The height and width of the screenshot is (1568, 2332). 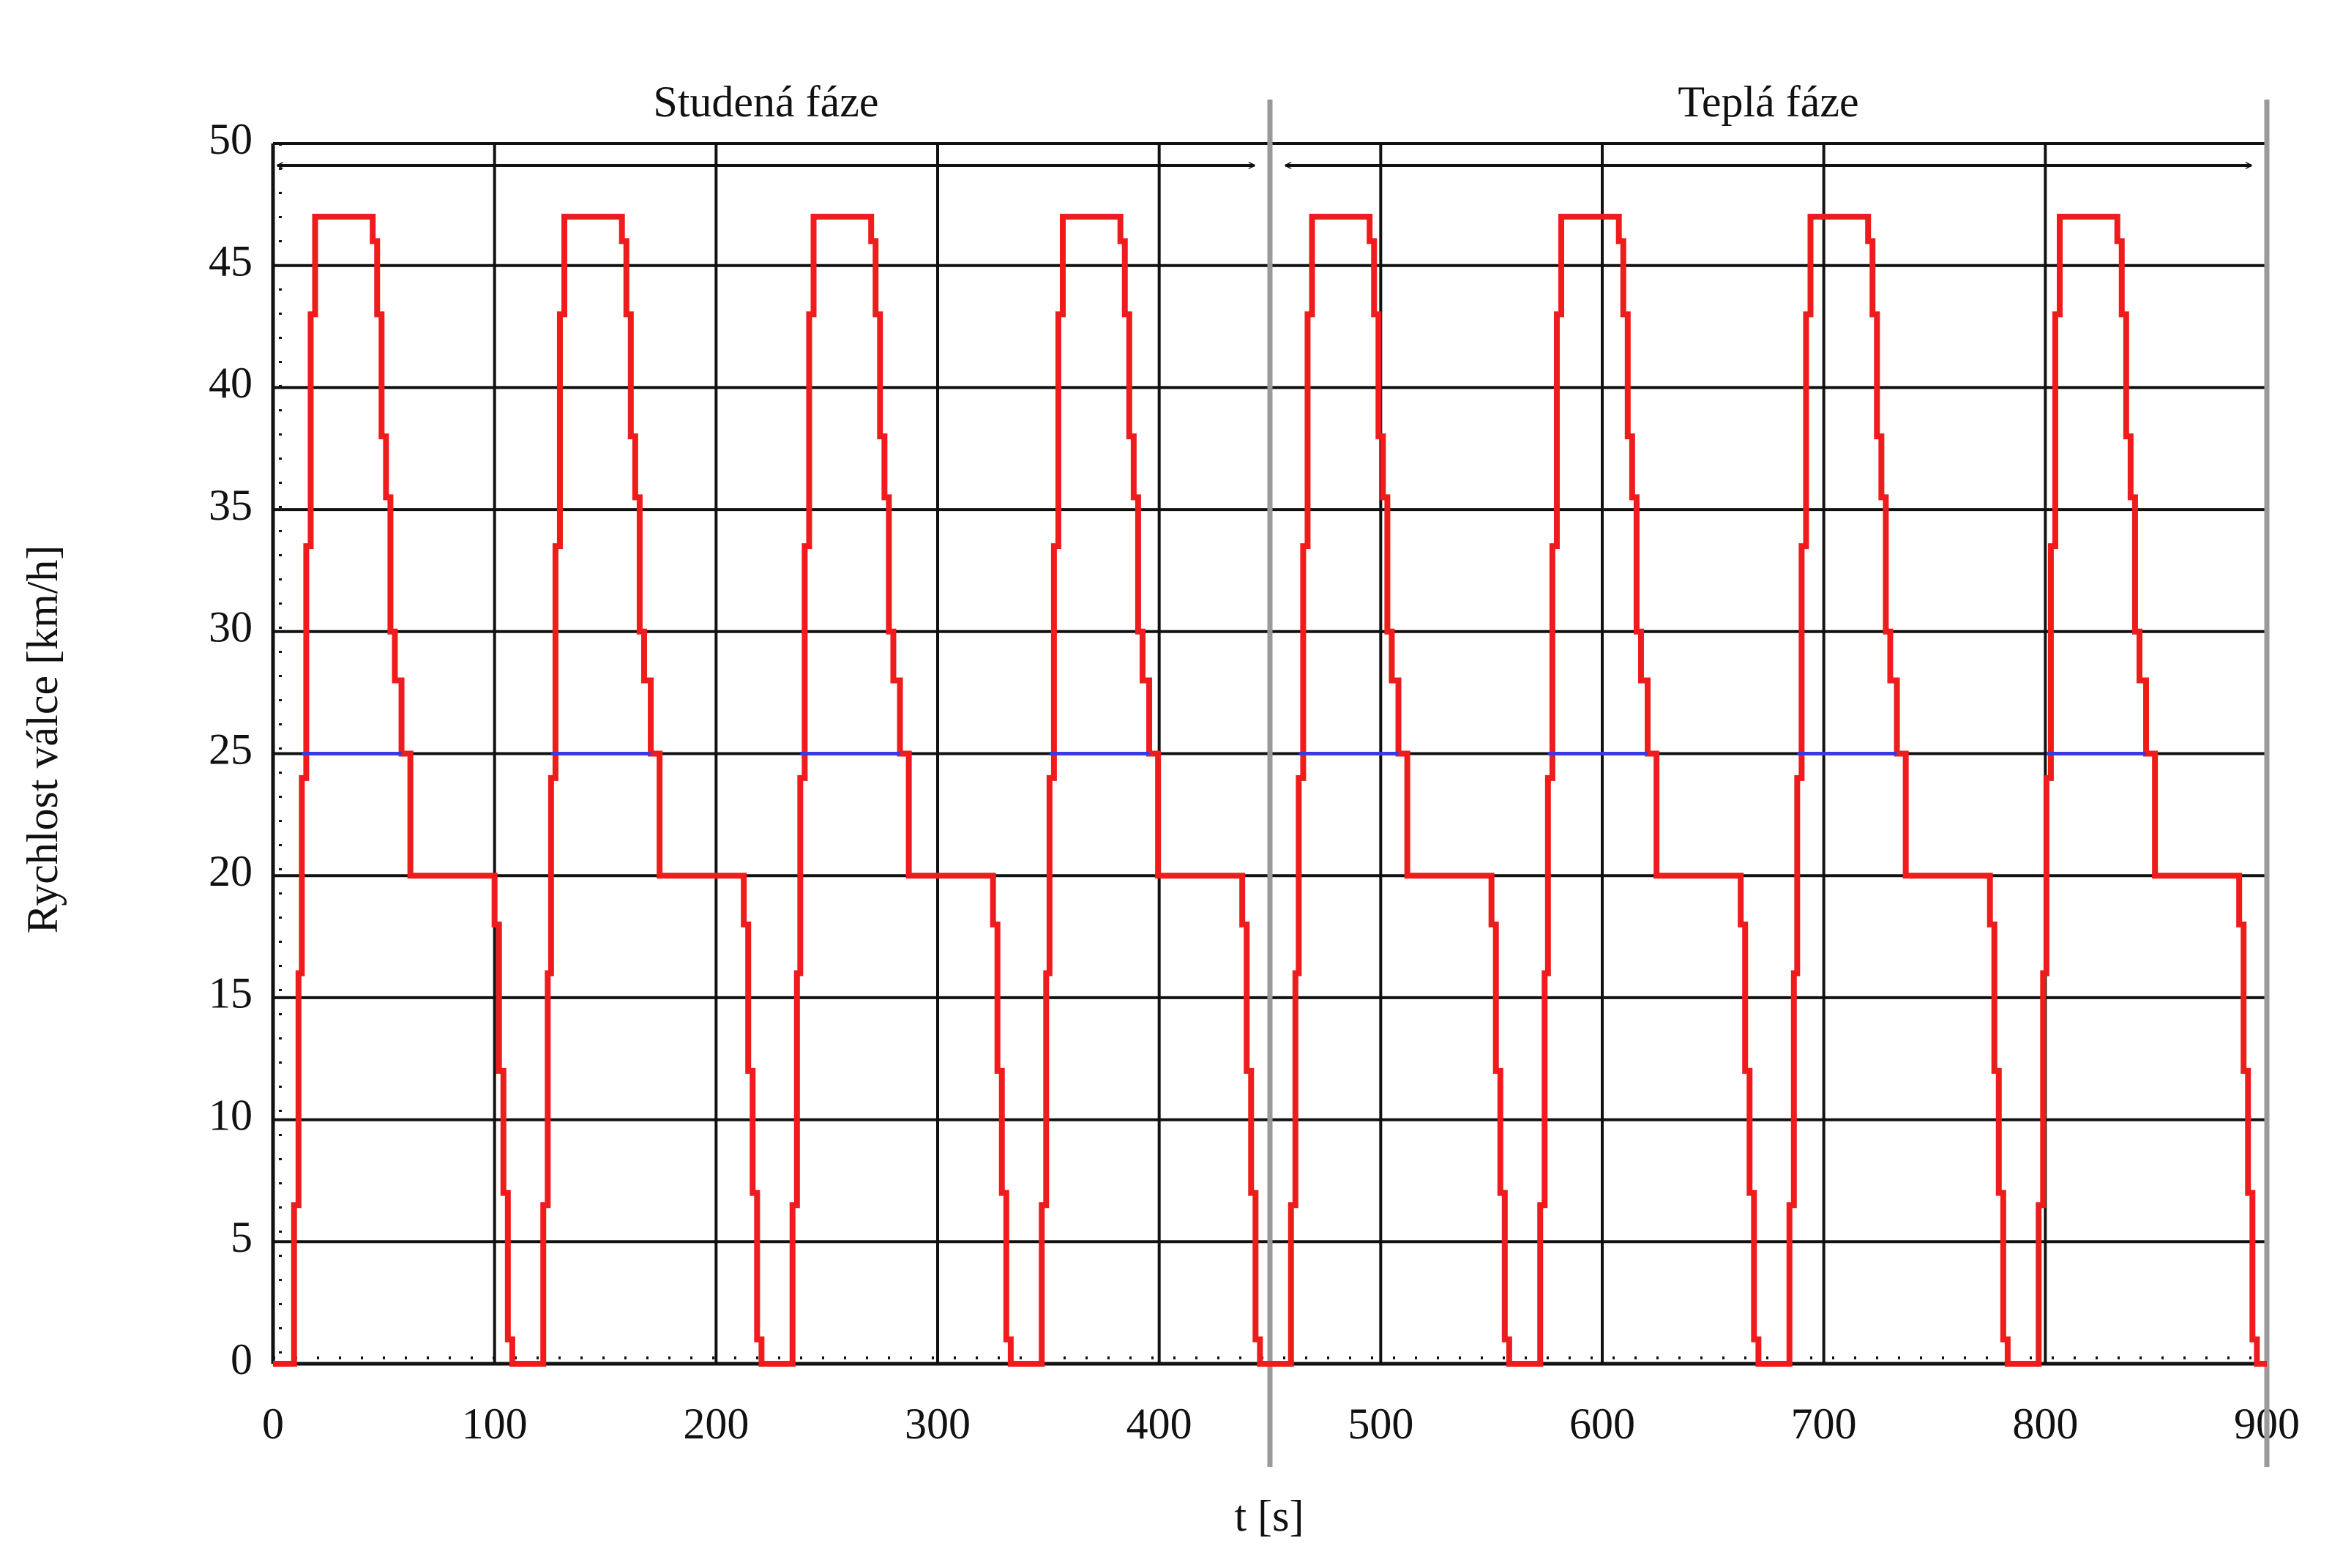 I want to click on y-tick-label: 25, so click(x=231, y=749).